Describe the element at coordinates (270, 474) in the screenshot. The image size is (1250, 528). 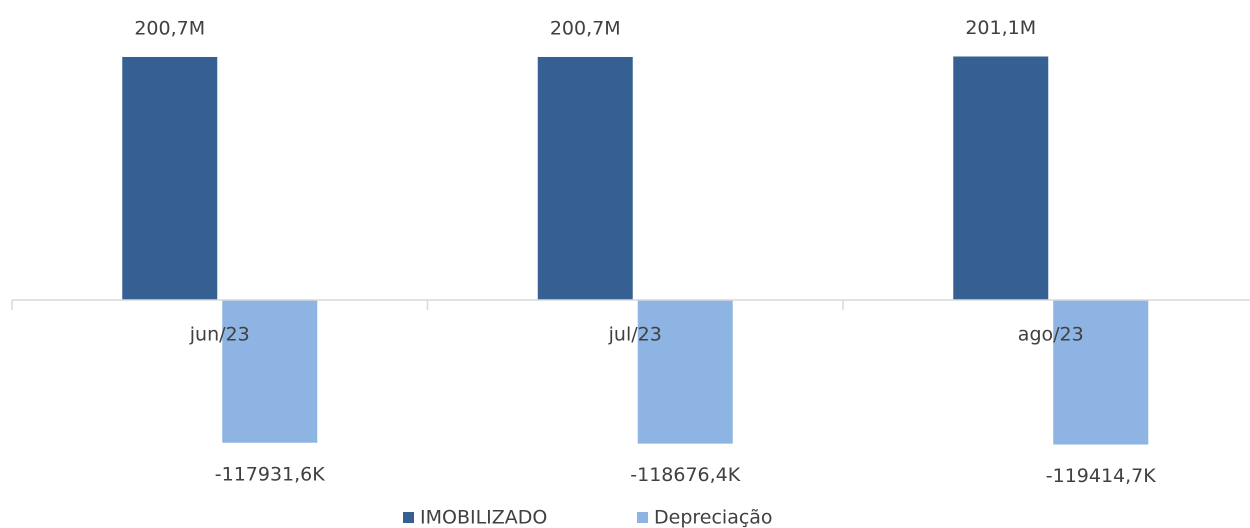
I see `data-label: -117931,6K` at that location.